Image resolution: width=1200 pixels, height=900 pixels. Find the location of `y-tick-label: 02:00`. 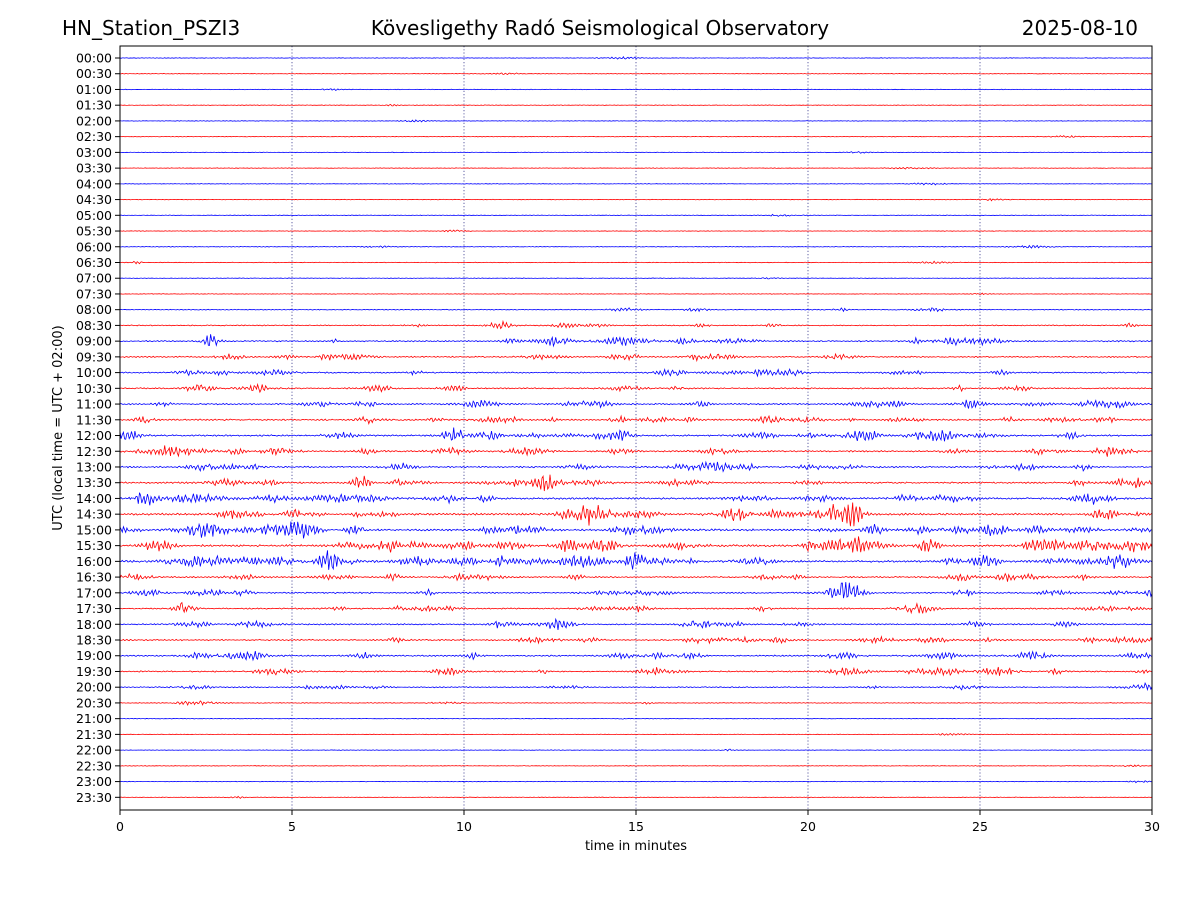

y-tick-label: 02:00 is located at coordinates (94, 120).